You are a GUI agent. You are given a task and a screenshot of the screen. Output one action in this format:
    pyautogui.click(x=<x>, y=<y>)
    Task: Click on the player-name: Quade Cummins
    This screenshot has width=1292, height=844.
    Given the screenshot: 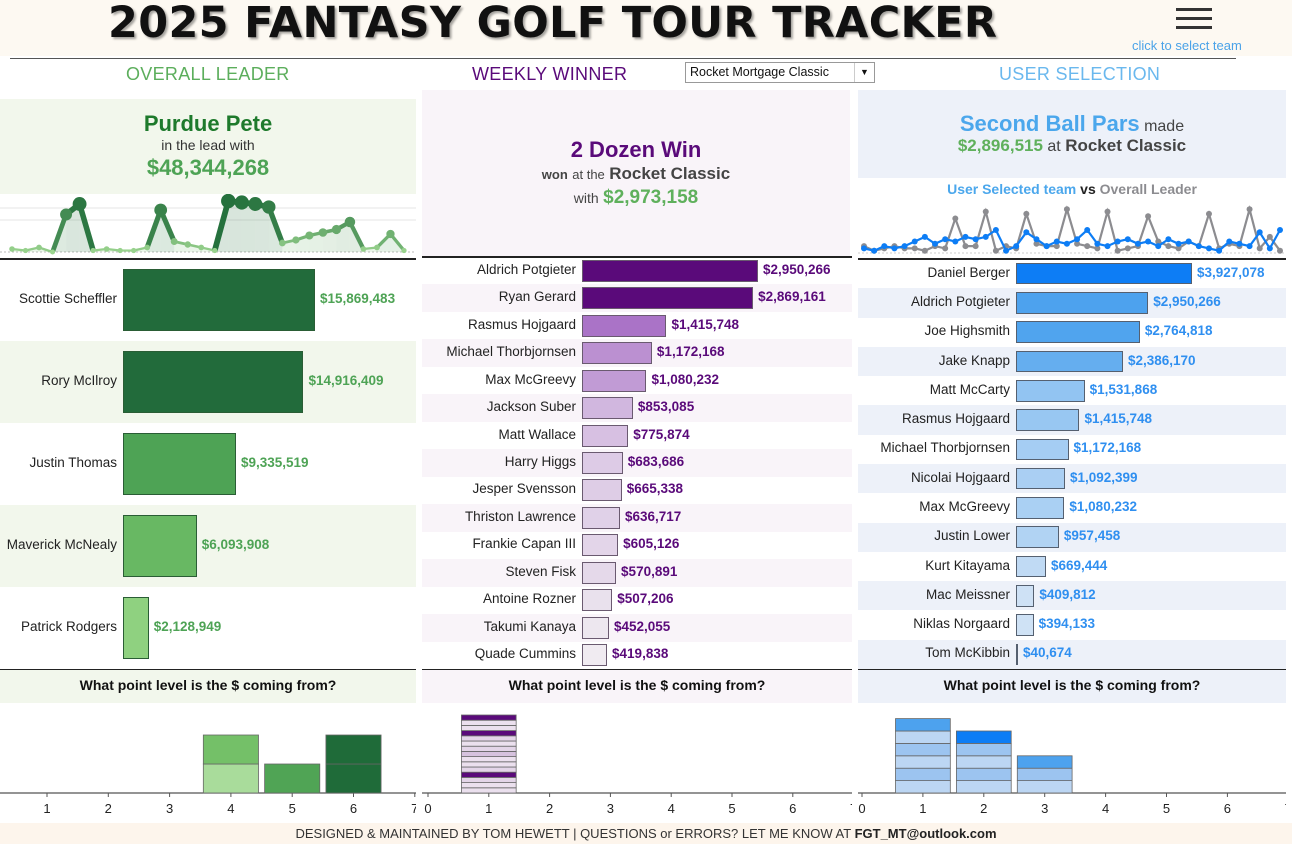 What is the action you would take?
    pyautogui.click(x=525, y=654)
    